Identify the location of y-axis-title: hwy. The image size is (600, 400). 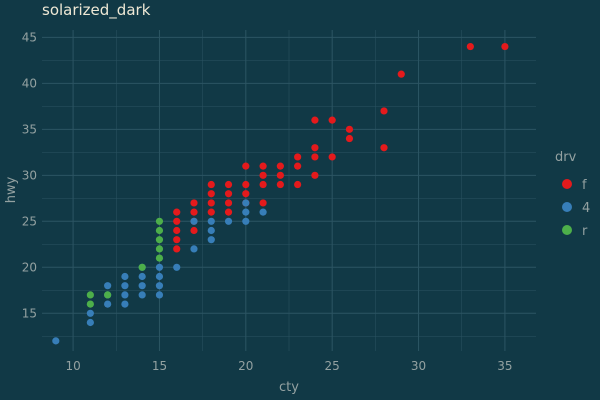
(11, 189).